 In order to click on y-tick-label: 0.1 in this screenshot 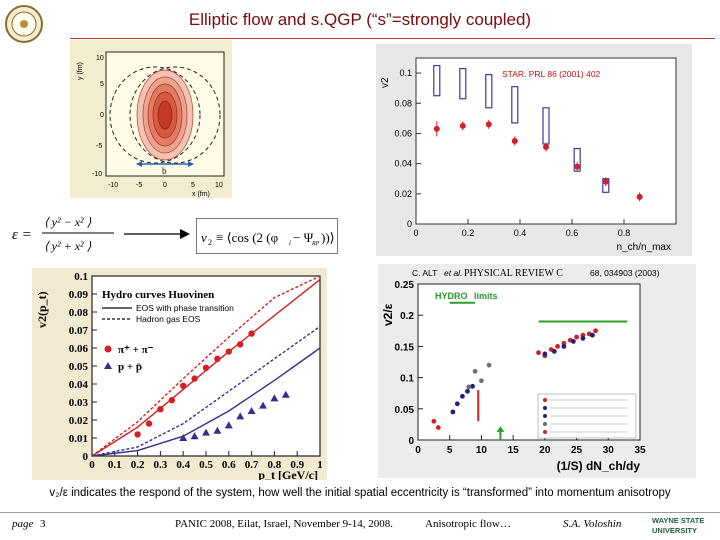, I will do `click(407, 379)`.